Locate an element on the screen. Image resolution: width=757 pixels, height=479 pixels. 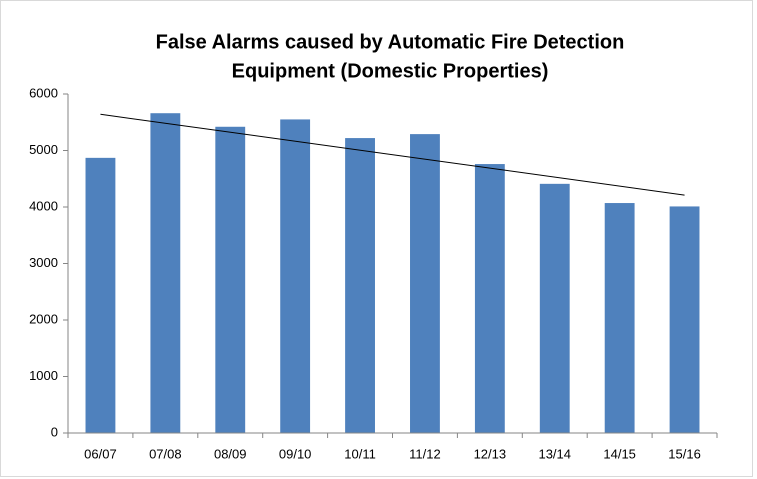
x-tick-label: 09/10 is located at coordinates (295, 453).